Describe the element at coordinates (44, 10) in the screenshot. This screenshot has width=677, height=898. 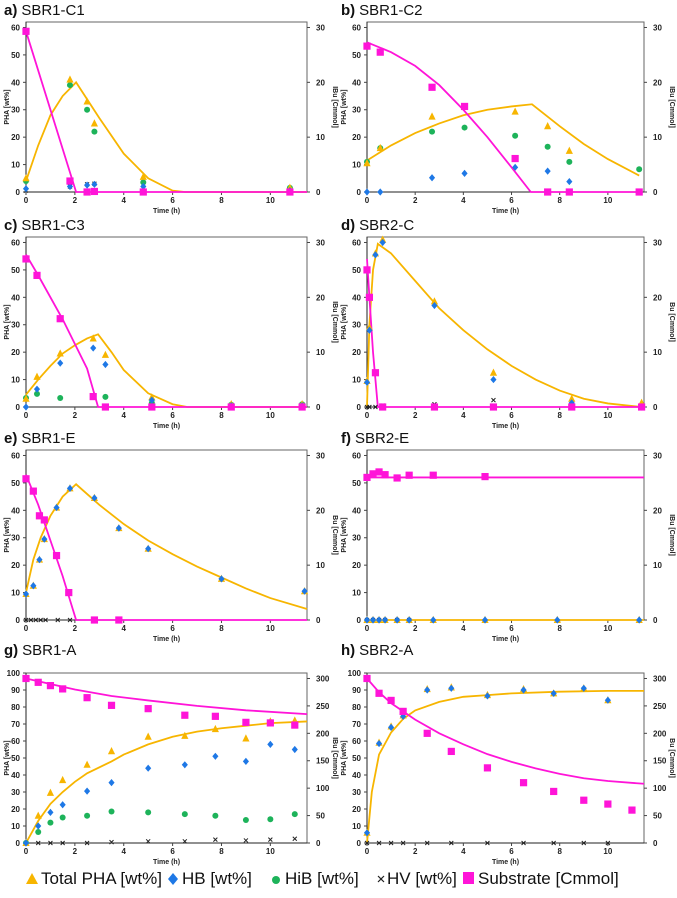
I see `panel-title: a) SBR1-C1` at that location.